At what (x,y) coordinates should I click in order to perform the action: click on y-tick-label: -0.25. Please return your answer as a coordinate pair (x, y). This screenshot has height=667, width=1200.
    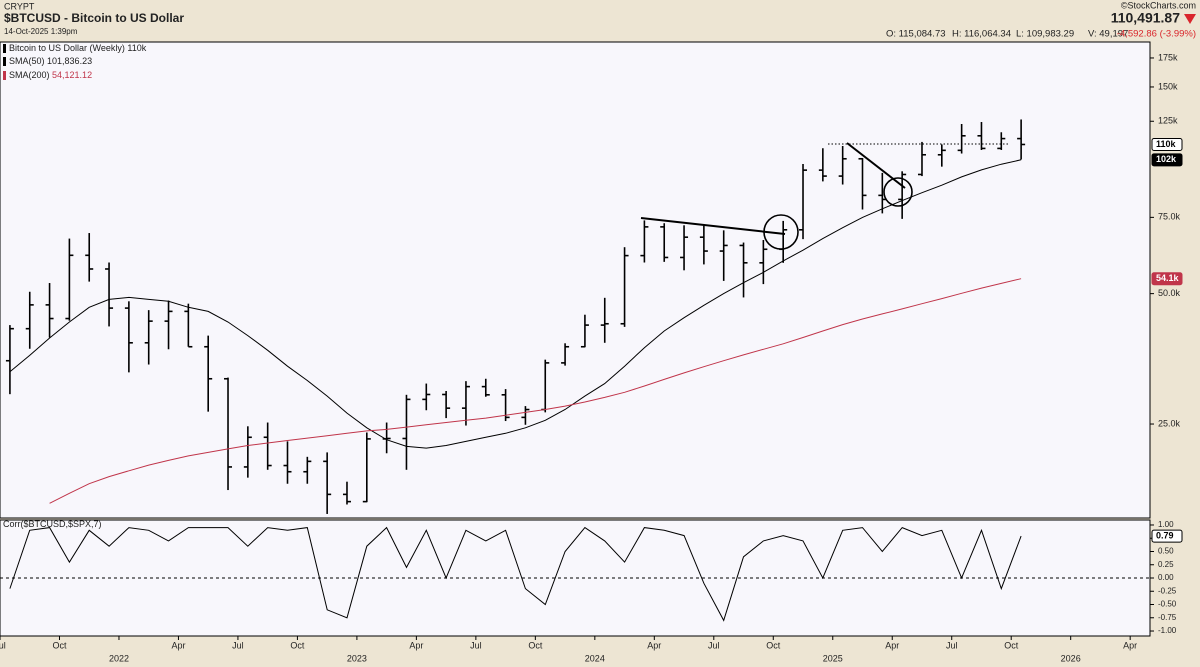
    Looking at the image, I should click on (1167, 590).